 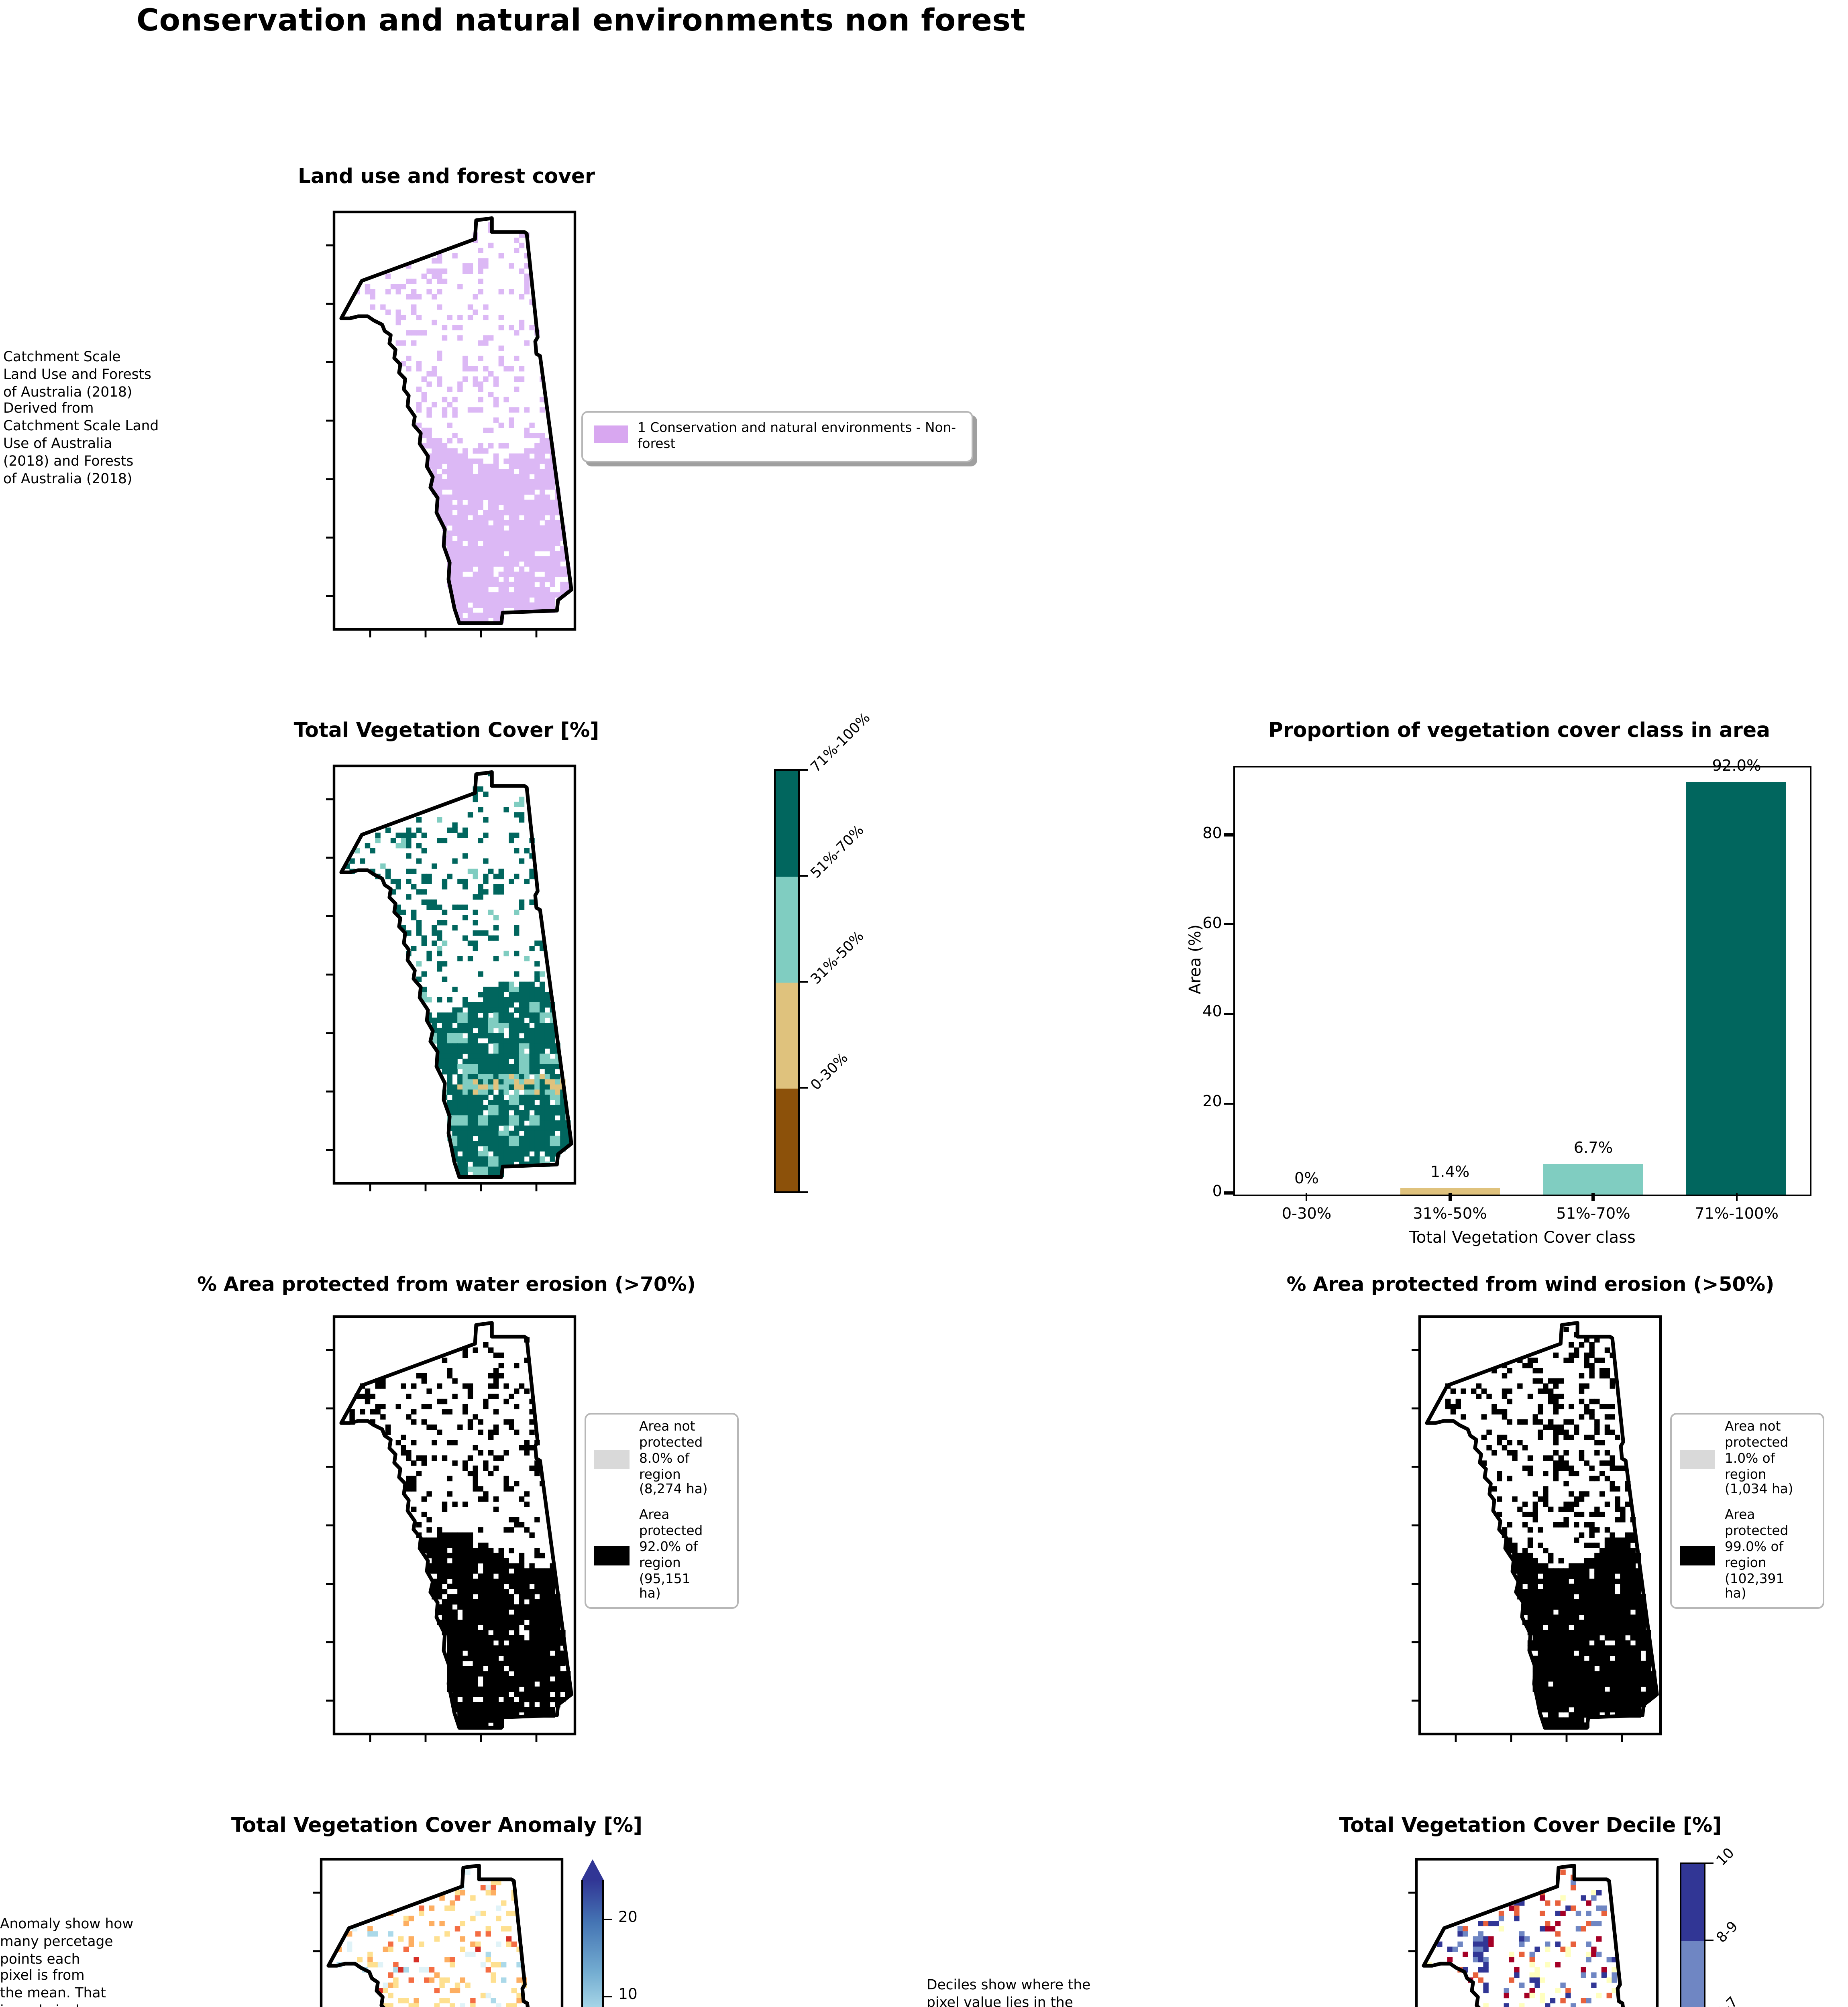 What do you see at coordinates (1212, 834) in the screenshot?
I see `y-axis-tick-label: 80` at bounding box center [1212, 834].